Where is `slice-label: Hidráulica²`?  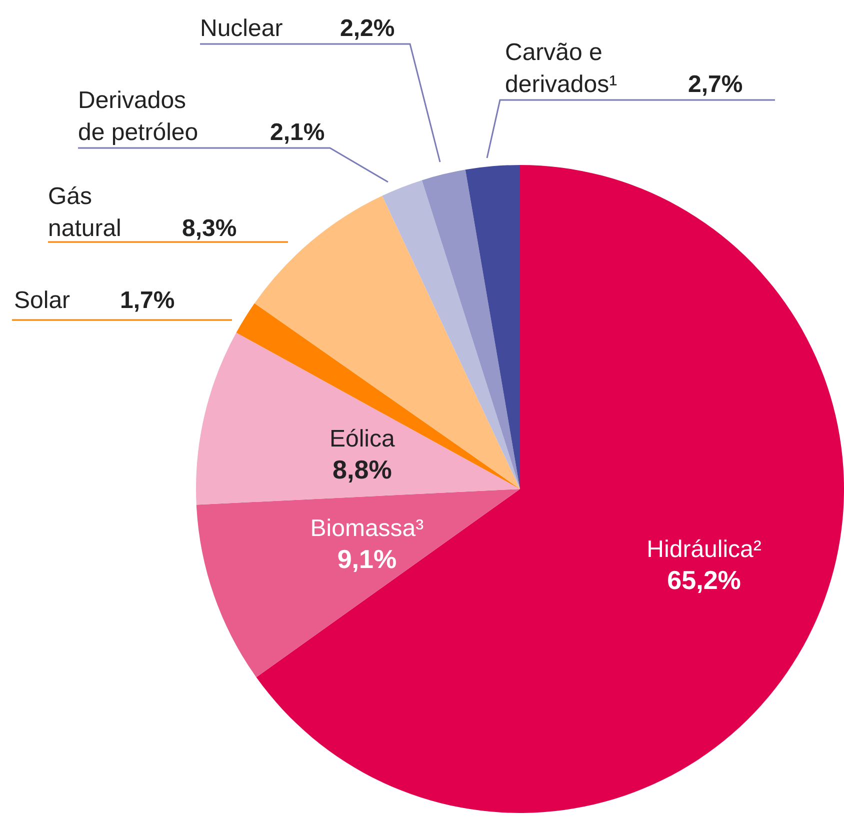 slice-label: Hidráulica² is located at coordinates (704, 550).